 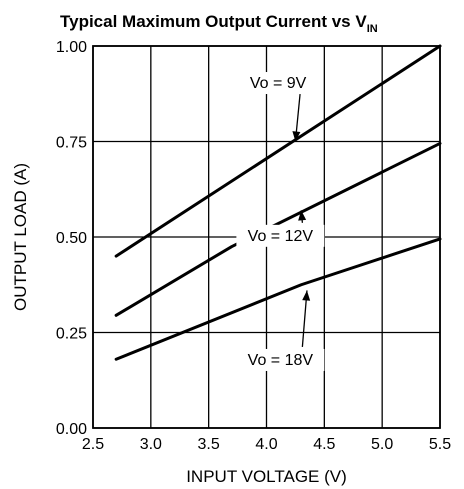 I want to click on y-axis-label: OUTPUT LOAD (A), so click(x=20, y=237).